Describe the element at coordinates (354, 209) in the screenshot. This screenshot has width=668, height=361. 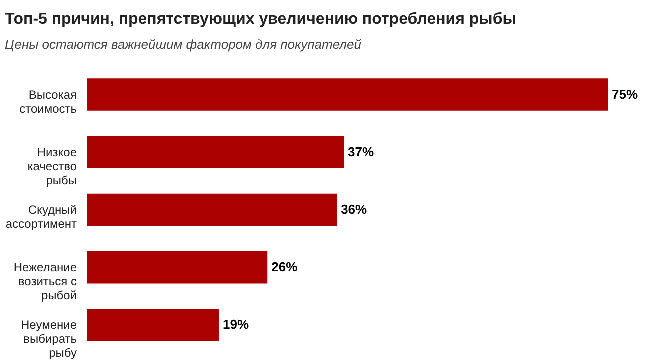
I see `data-label: 36%` at that location.